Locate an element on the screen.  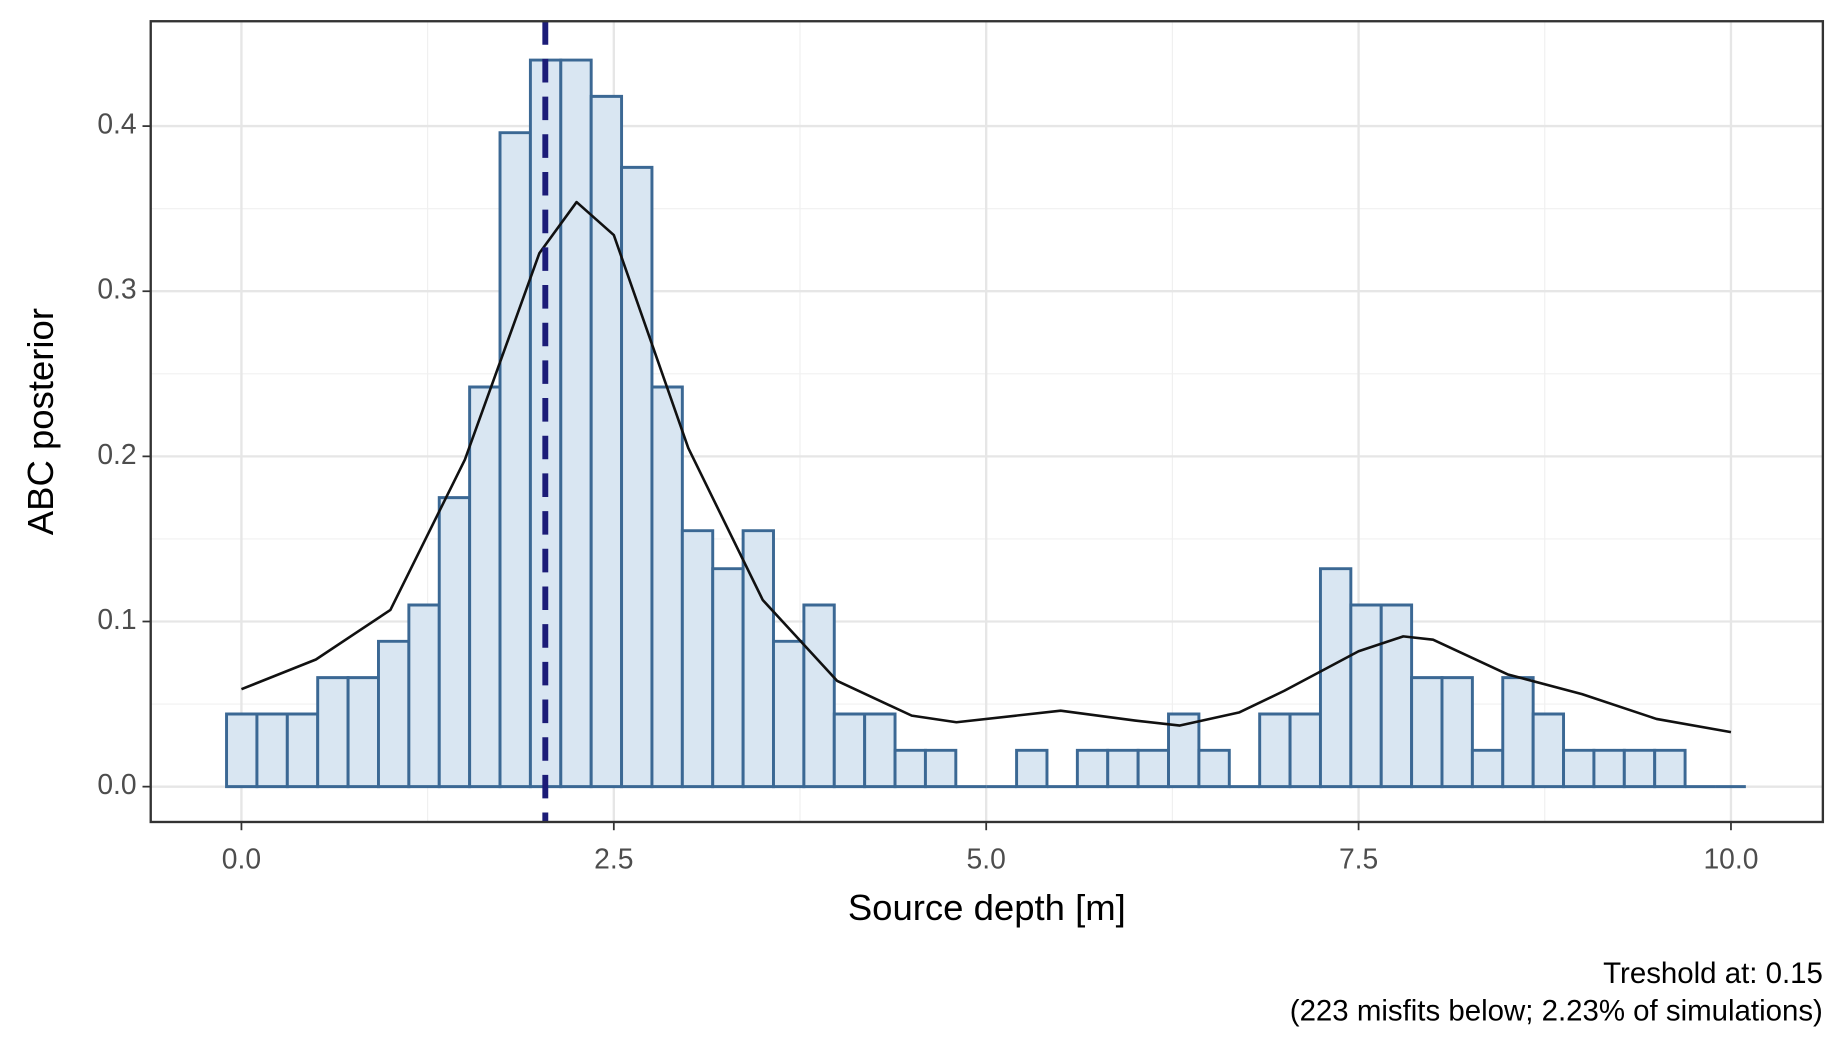
x-axis-title: Source depth [m] is located at coordinates (987, 907).